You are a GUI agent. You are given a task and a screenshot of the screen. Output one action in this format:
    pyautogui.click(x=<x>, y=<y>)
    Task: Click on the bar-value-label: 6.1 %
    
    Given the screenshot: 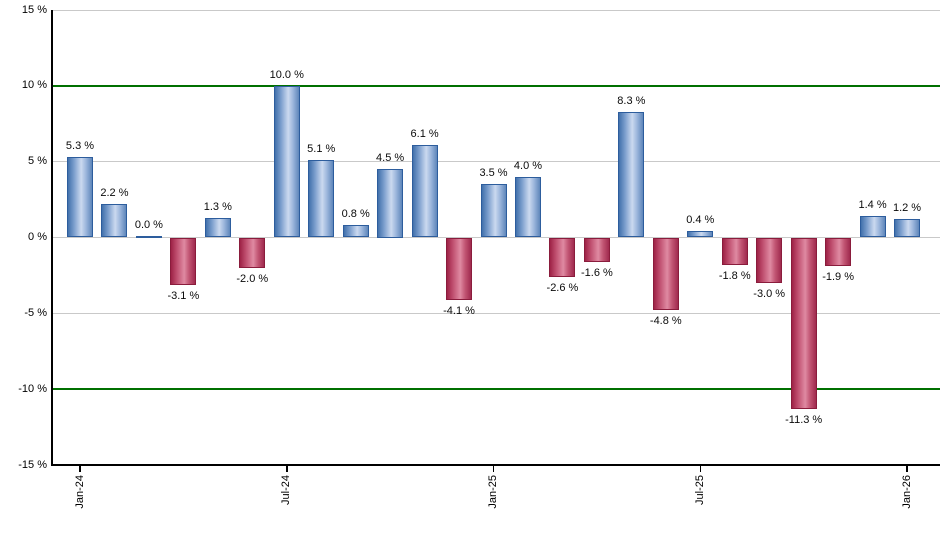 What is the action you would take?
    pyautogui.click(x=424, y=133)
    